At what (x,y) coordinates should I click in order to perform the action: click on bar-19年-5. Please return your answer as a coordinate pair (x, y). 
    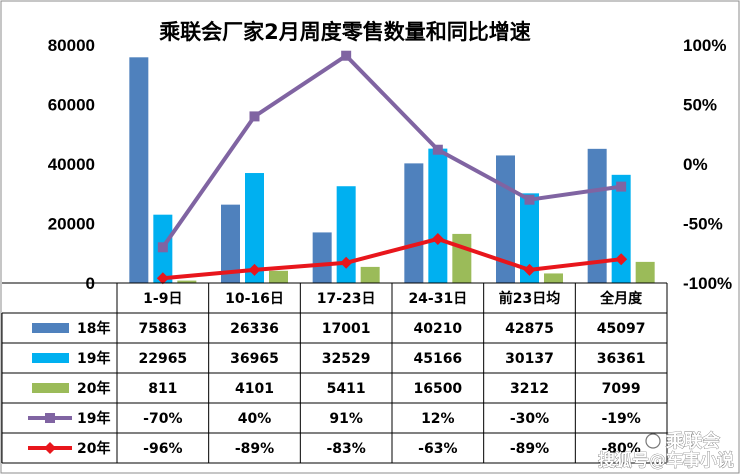
    Looking at the image, I should click on (621, 228).